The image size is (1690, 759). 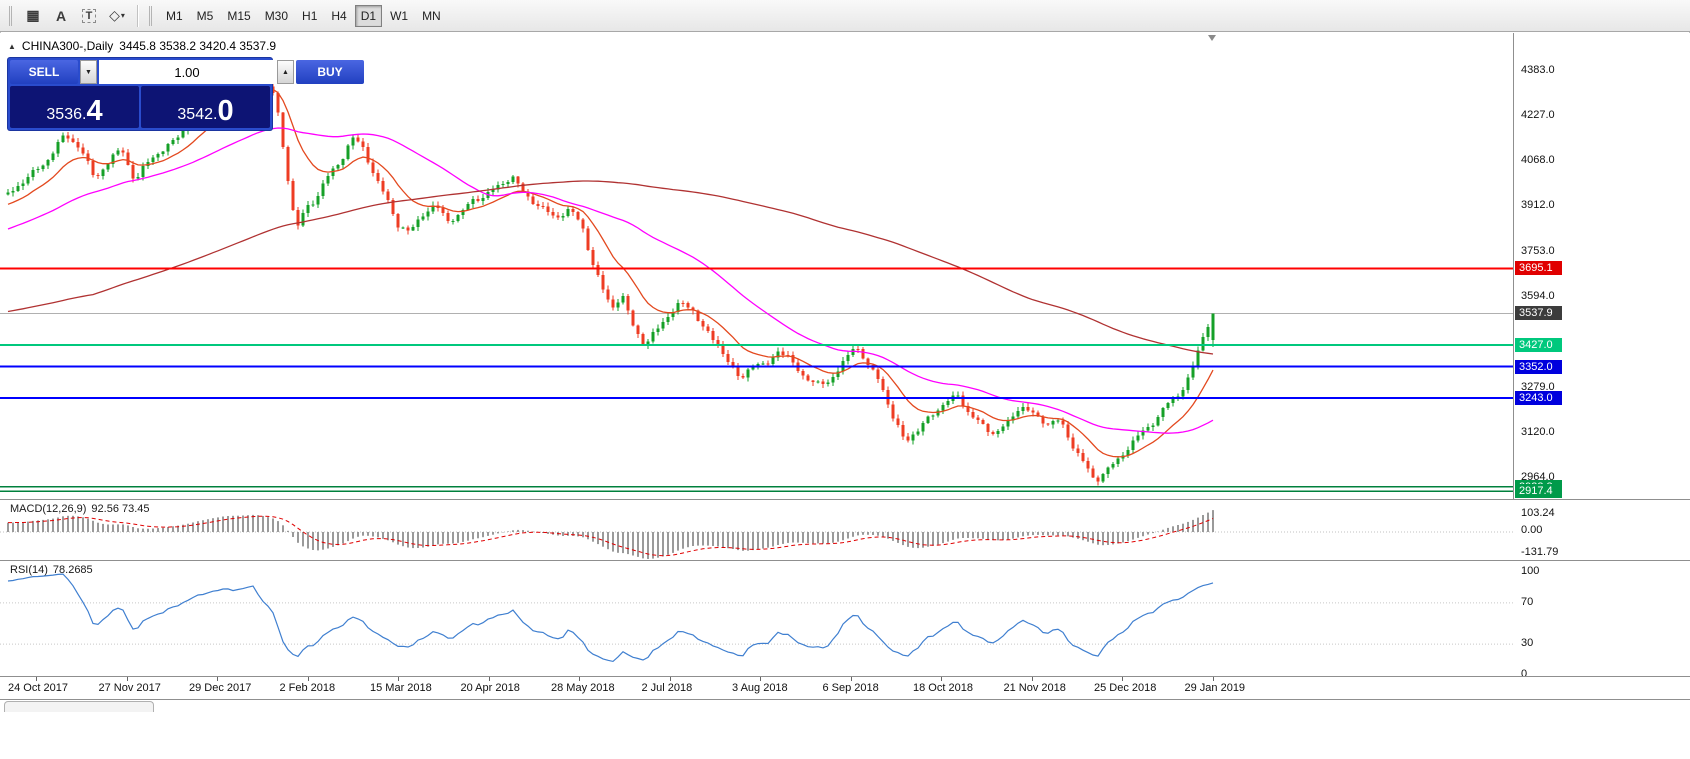 I want to click on timeframes-group: M1 M5 M15 M30 H1 H4 D1 W1 MN, so click(x=303, y=15).